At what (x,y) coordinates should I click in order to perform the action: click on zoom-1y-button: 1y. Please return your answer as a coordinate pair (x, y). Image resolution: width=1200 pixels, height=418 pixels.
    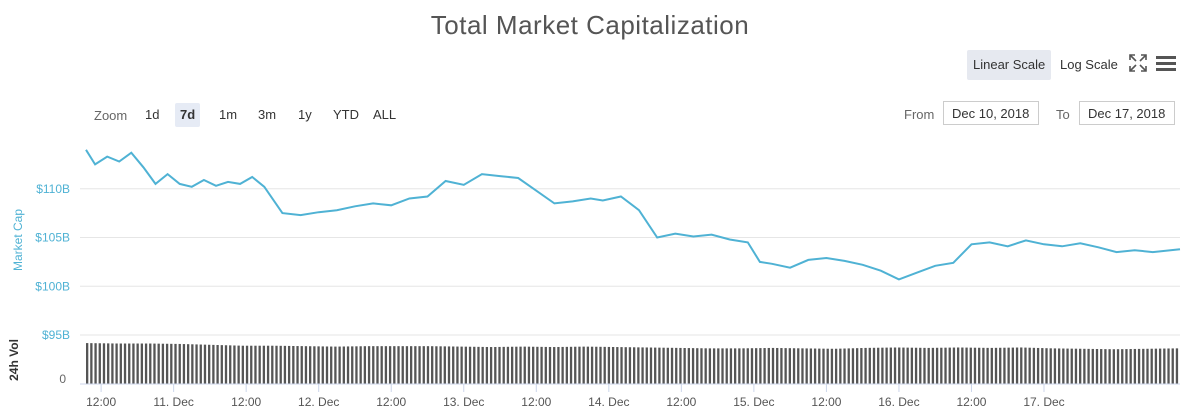
    Looking at the image, I should click on (305, 114).